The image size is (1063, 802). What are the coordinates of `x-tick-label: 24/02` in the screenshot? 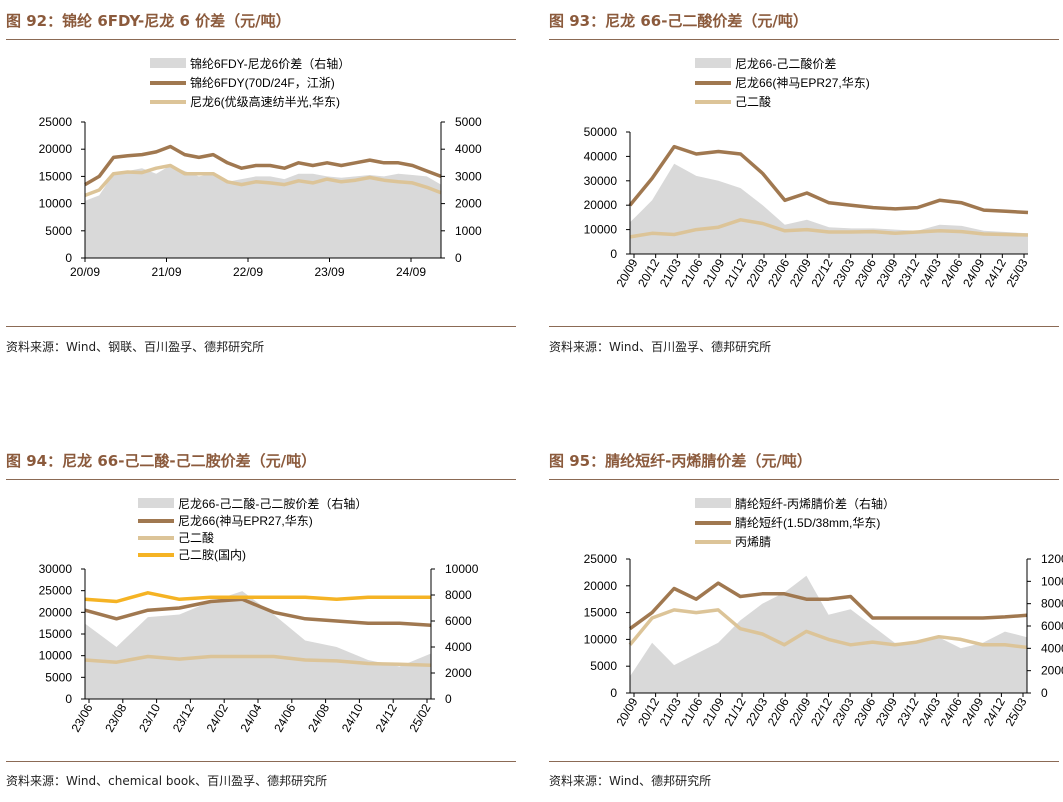 It's located at (217, 717).